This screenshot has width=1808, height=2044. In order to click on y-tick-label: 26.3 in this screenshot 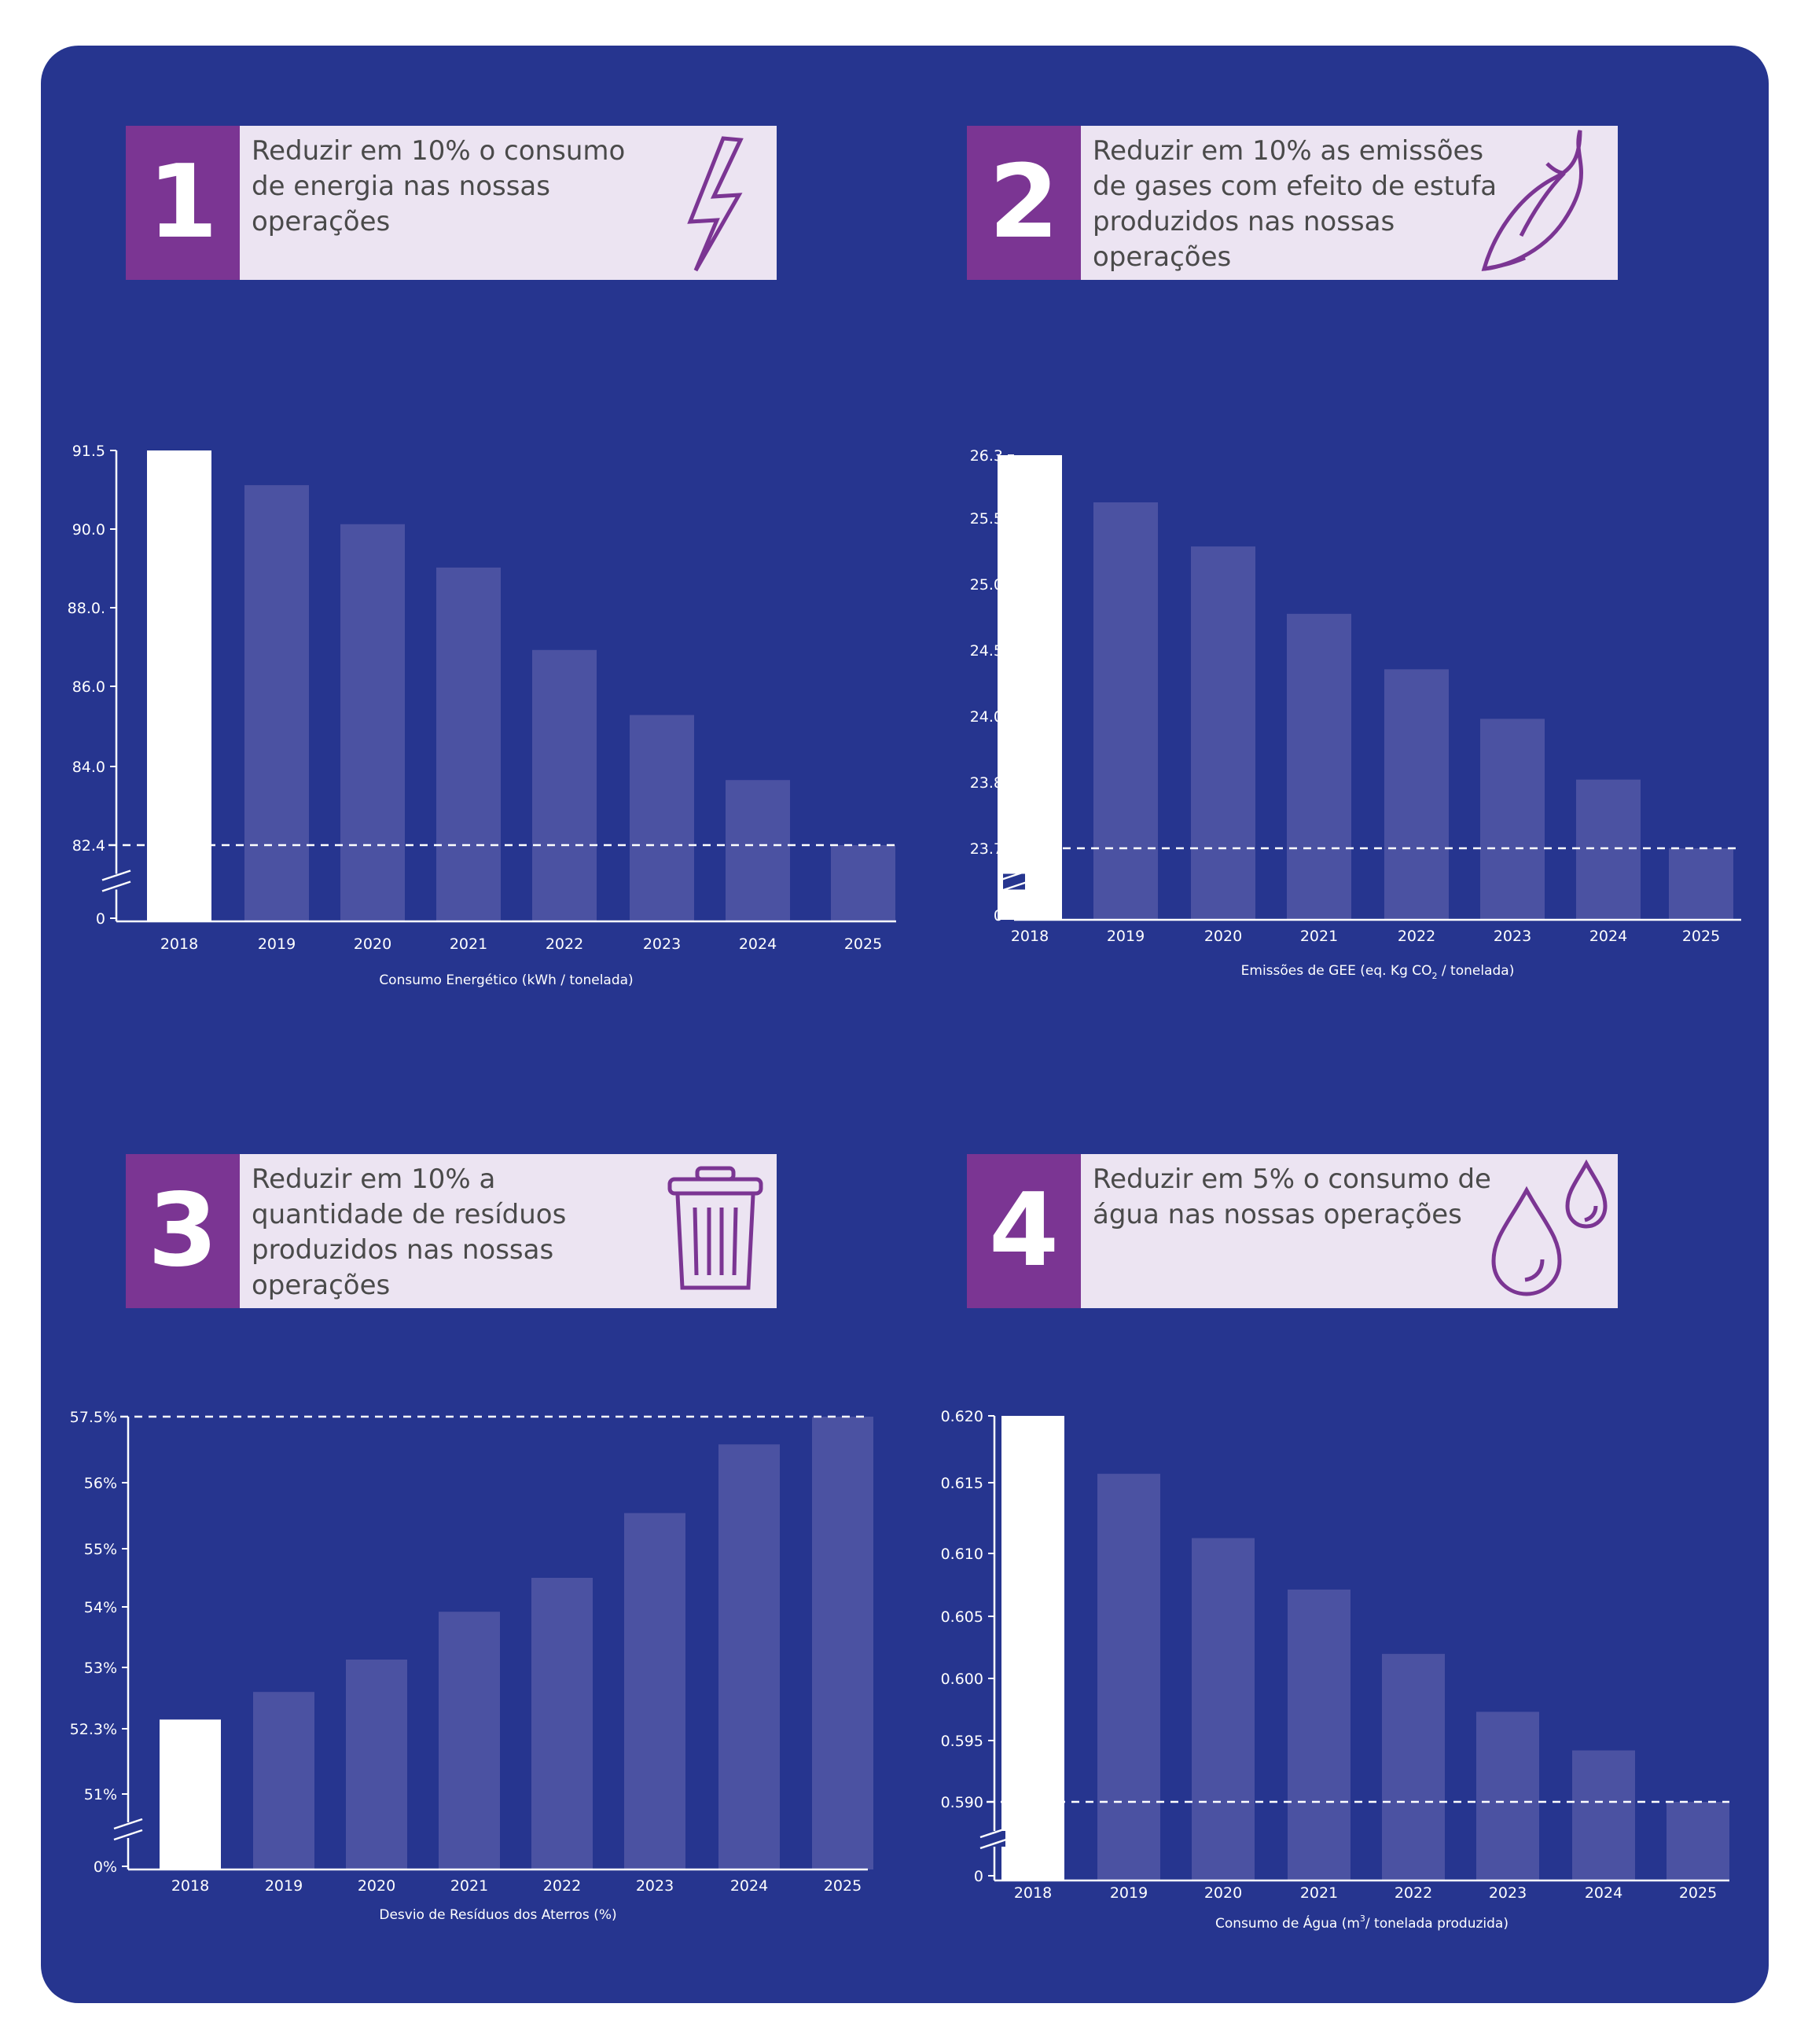, I will do `click(986, 456)`.